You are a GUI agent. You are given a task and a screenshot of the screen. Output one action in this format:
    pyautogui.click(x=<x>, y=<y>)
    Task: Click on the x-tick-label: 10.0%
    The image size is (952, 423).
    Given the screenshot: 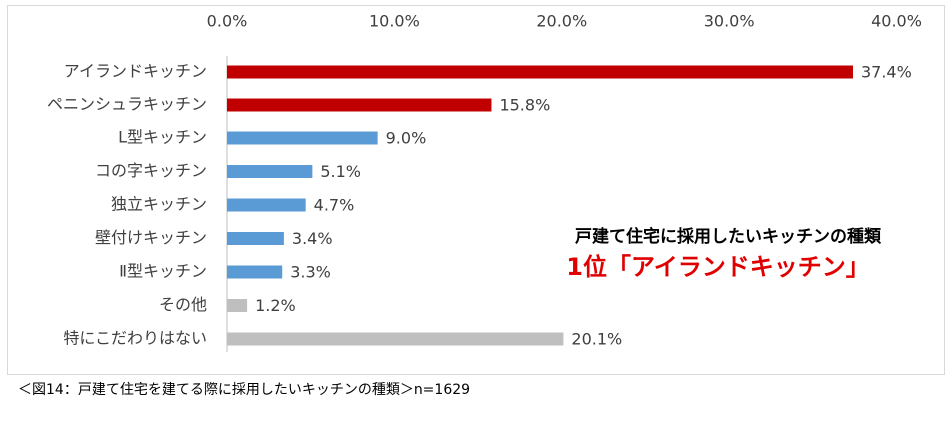 What is the action you would take?
    pyautogui.click(x=394, y=21)
    